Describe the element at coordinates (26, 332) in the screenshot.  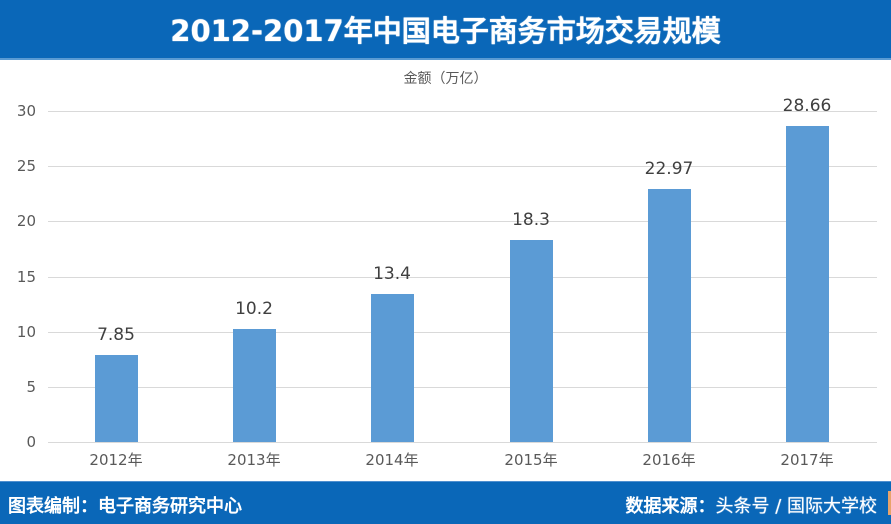
I see `y-tick-label: 10` at that location.